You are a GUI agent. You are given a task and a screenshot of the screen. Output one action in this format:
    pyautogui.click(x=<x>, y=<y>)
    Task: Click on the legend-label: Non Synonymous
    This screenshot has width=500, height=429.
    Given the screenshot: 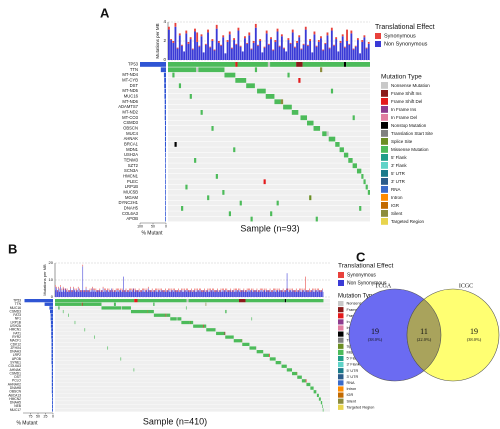 What is the action you would take?
    pyautogui.click(x=406, y=44)
    